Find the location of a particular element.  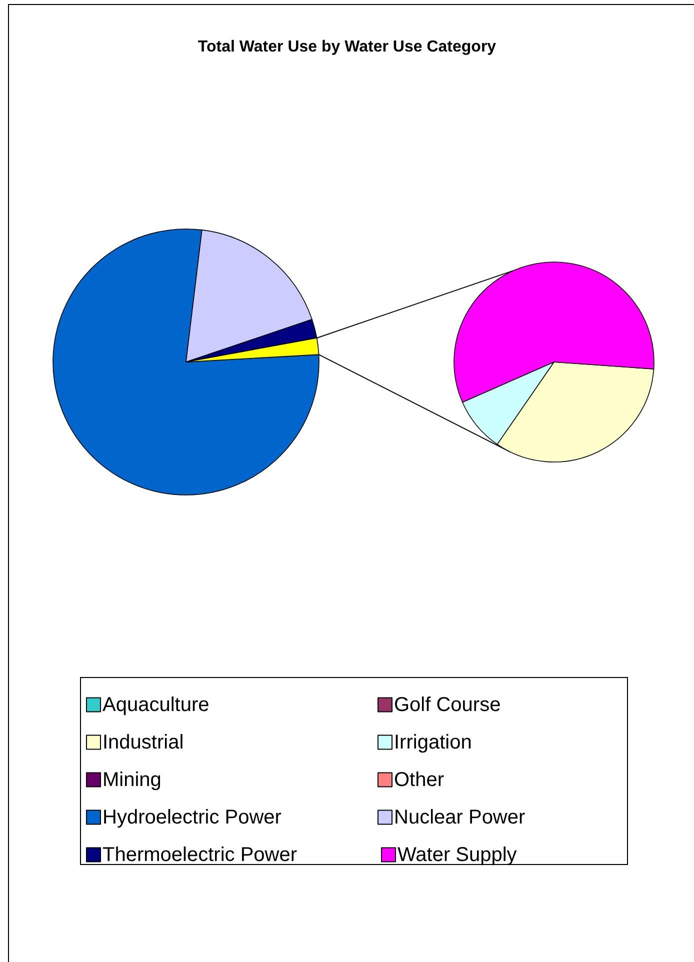

legend-label: Industrial is located at coordinates (143, 742).